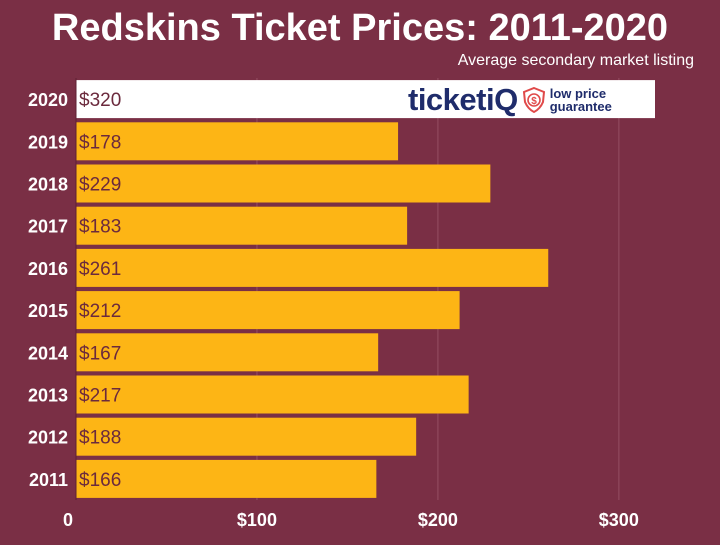 This screenshot has height=545, width=720. I want to click on bar-2014, so click(227, 352).